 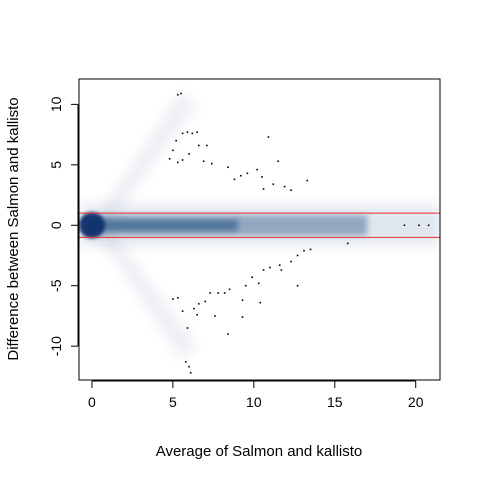 I want to click on y-tick-label: 5, so click(x=56, y=165).